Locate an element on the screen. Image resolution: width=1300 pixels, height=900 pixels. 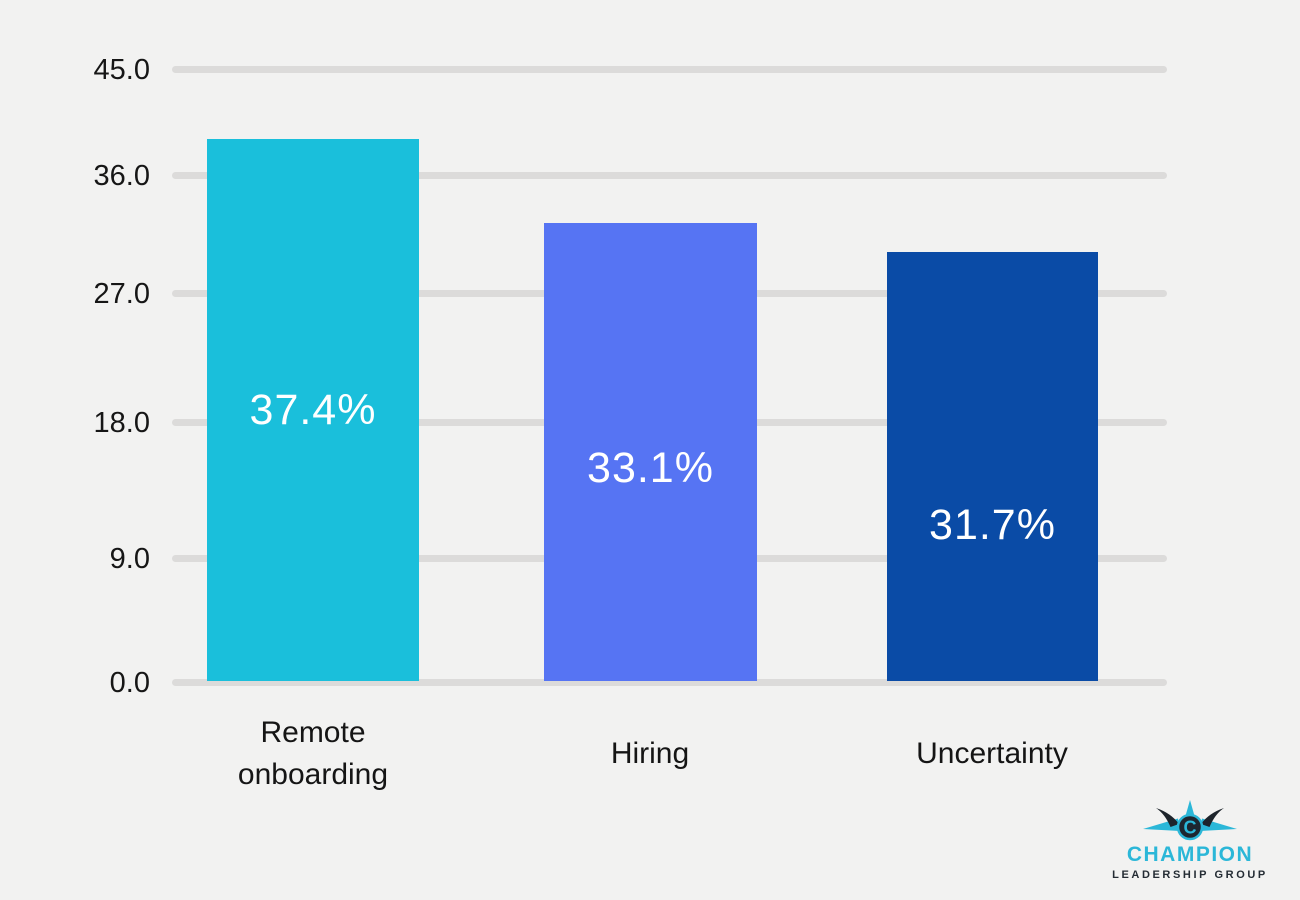
category-label-line: onboarding is located at coordinates (313, 774).